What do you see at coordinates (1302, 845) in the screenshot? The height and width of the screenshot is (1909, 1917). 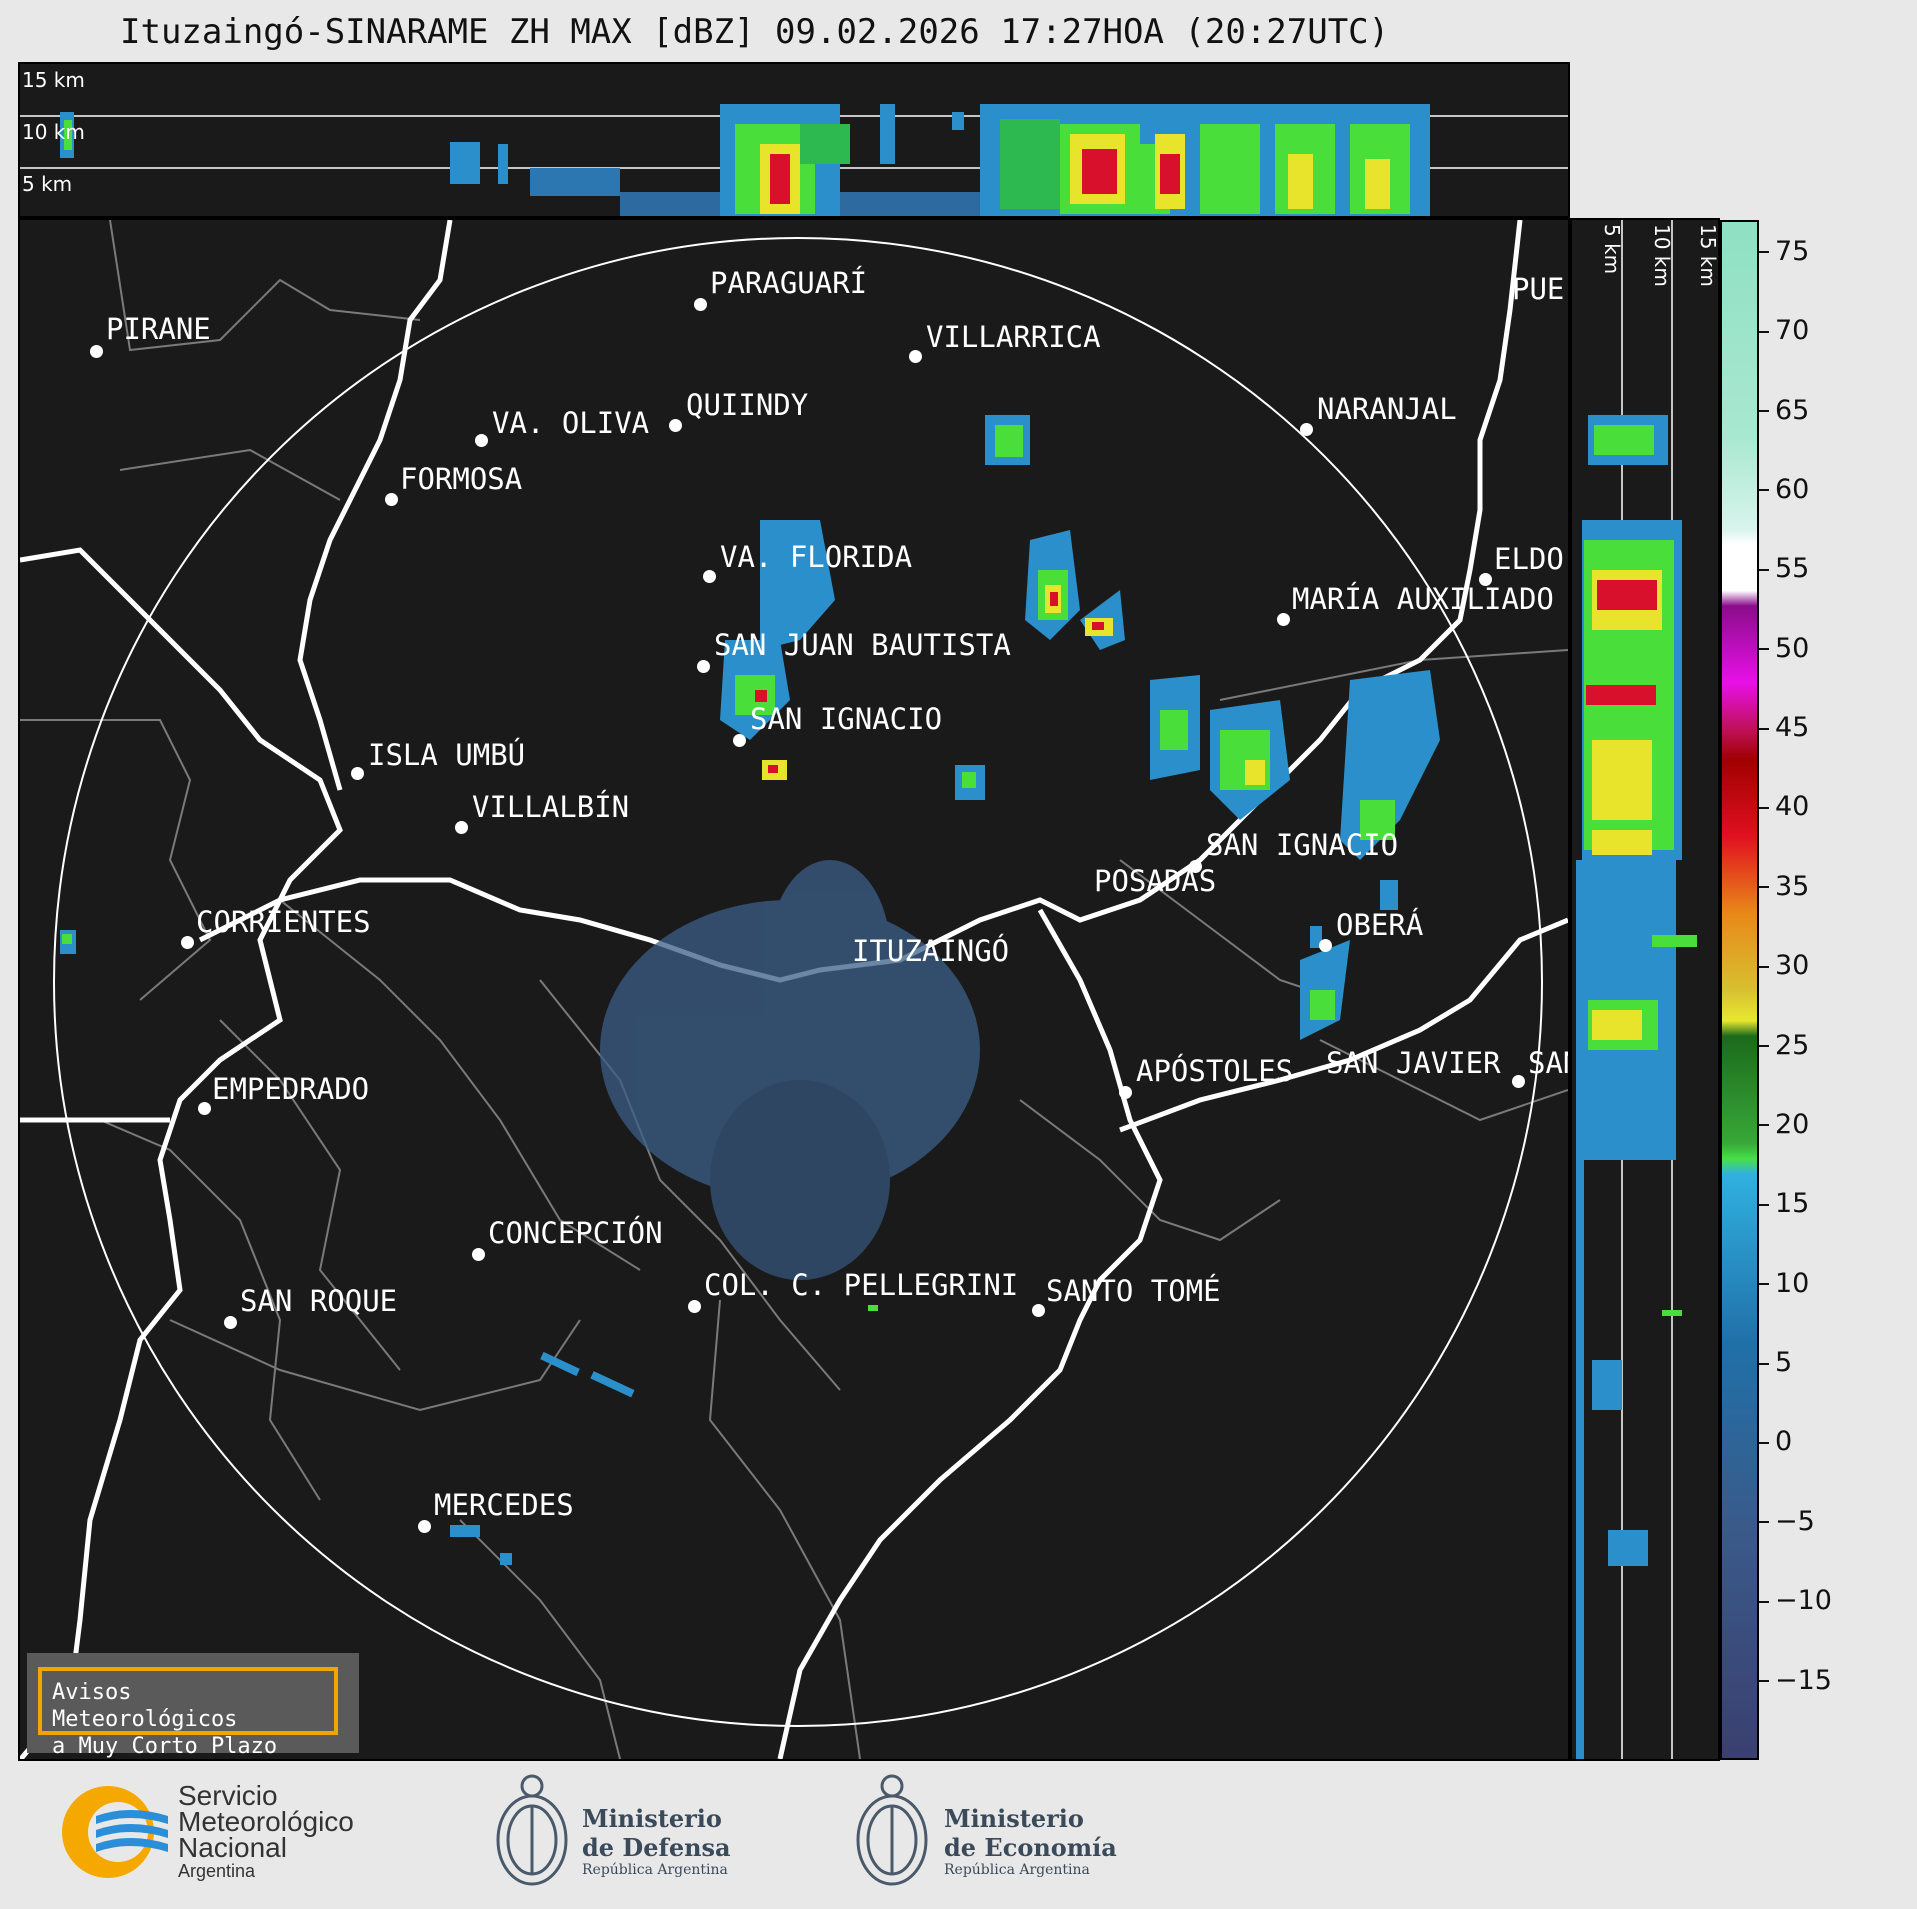 I see `city-label: SAN IGNACIO` at bounding box center [1302, 845].